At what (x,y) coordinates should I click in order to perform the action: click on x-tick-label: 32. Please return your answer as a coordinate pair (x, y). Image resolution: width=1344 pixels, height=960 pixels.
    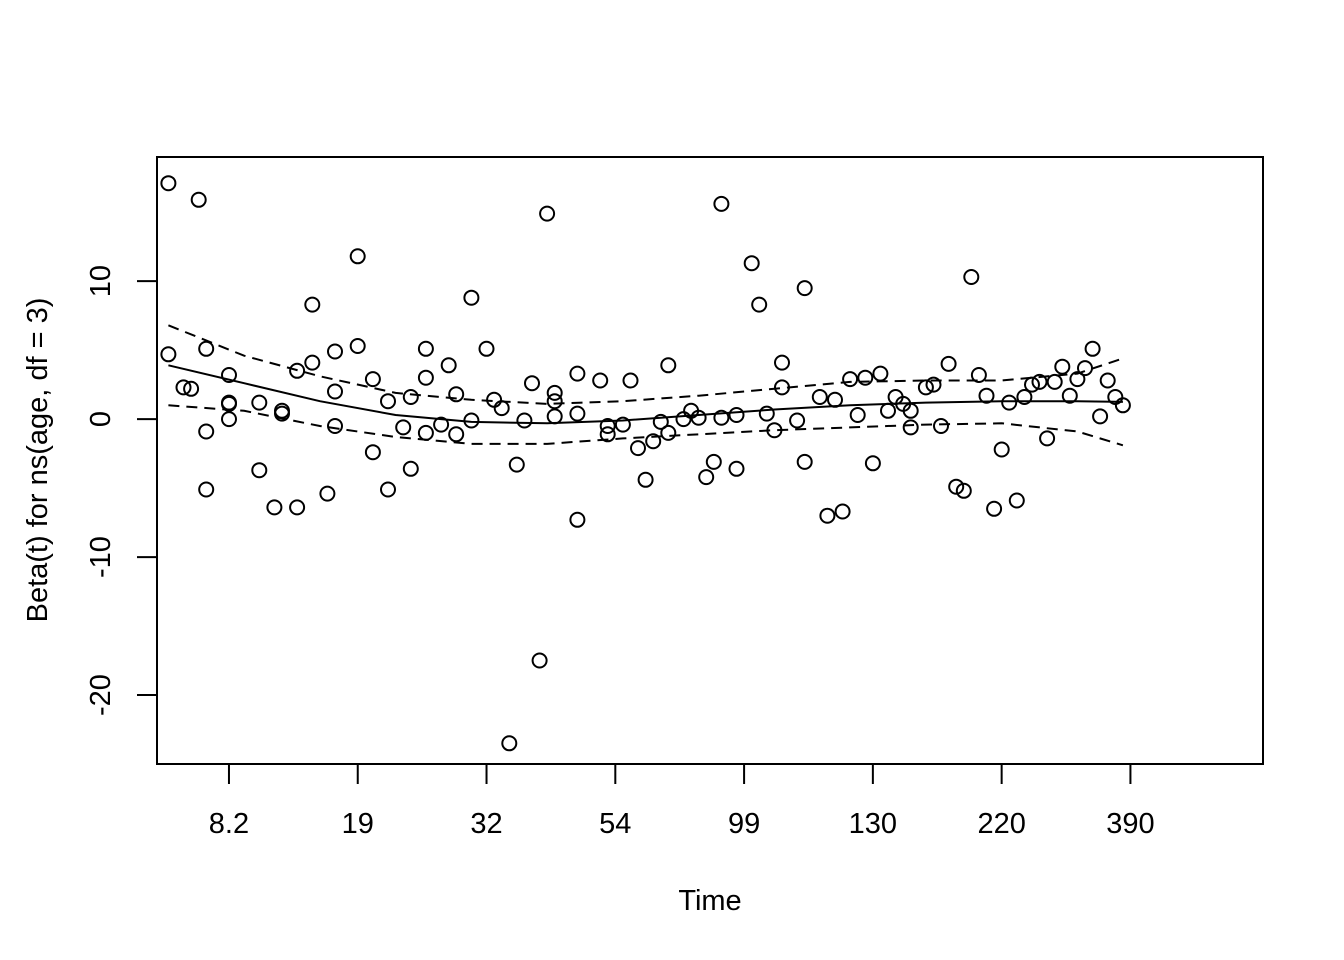
    Looking at the image, I should click on (486, 824).